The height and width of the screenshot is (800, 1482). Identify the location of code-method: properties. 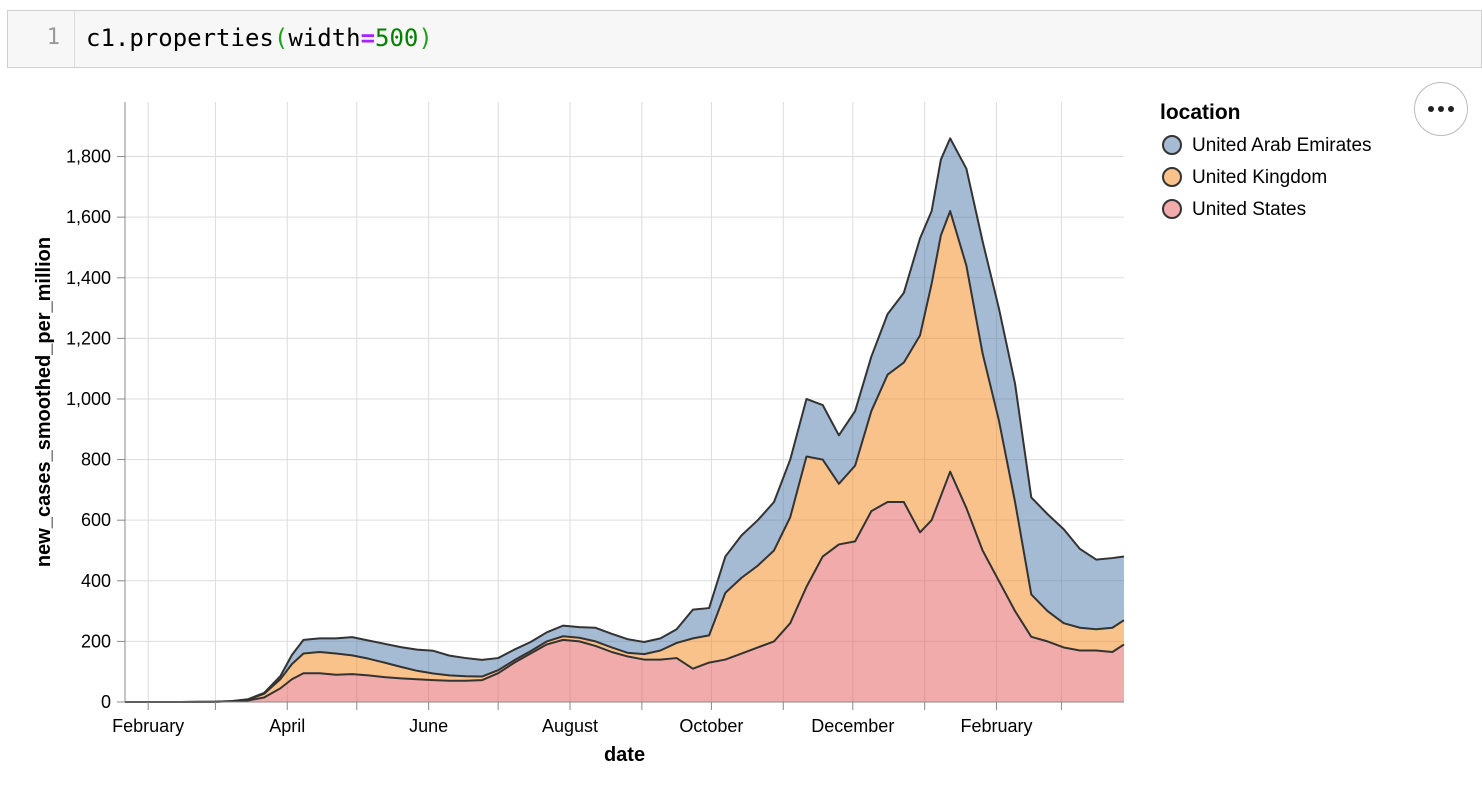
(201, 38).